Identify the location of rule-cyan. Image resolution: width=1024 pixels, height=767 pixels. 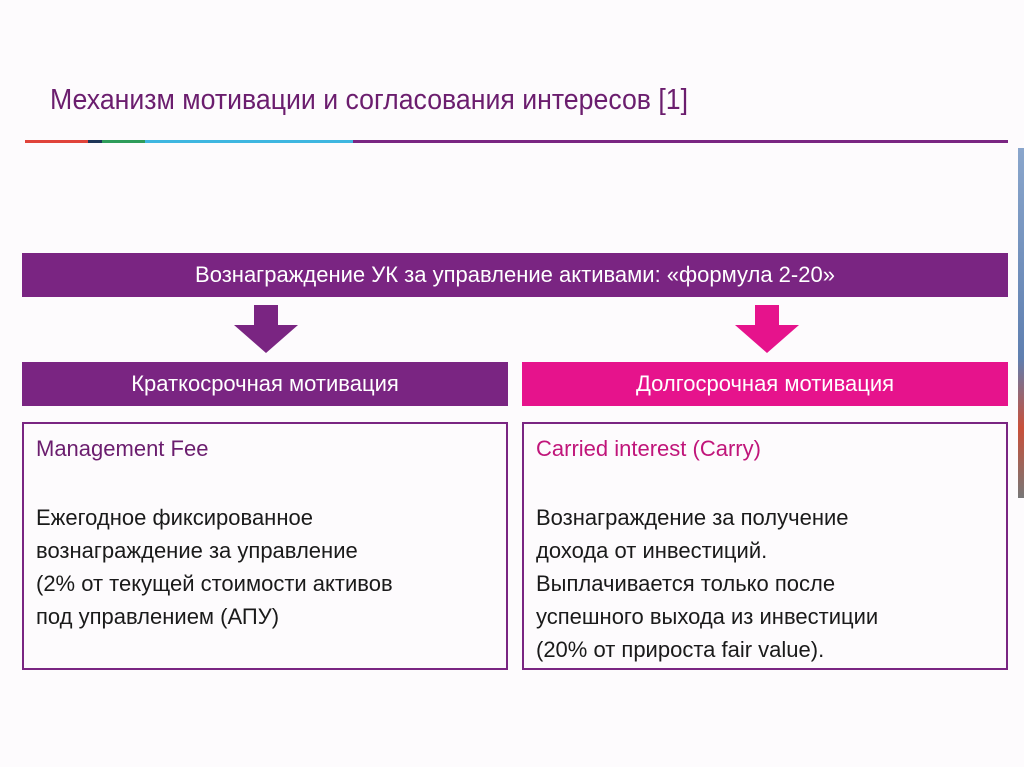
(249, 141).